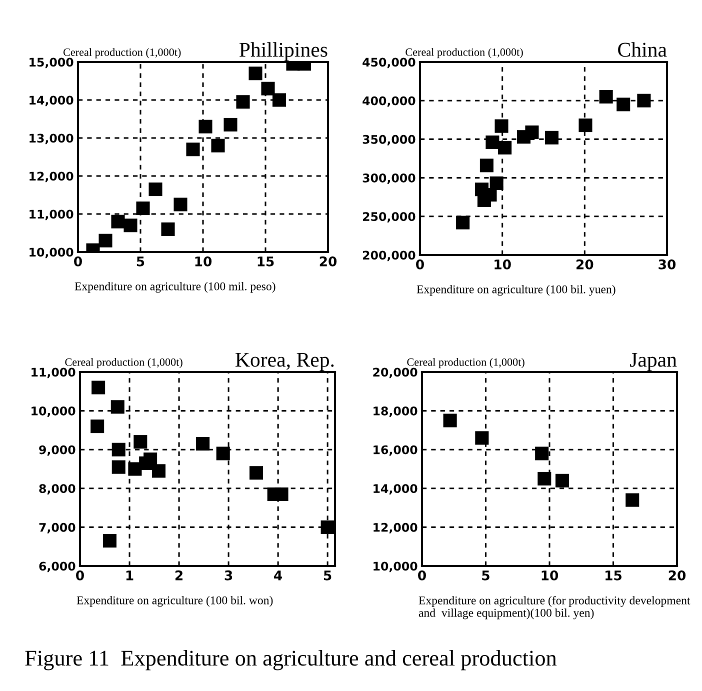 The width and height of the screenshot is (702, 691). What do you see at coordinates (175, 287) in the screenshot?
I see `x-axis-title: Expenditure on agriculture (100 mil. peso)` at bounding box center [175, 287].